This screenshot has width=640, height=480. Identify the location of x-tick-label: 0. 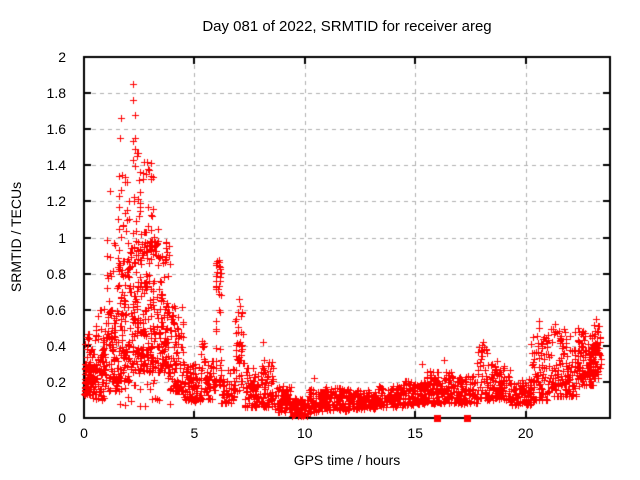
(84, 433).